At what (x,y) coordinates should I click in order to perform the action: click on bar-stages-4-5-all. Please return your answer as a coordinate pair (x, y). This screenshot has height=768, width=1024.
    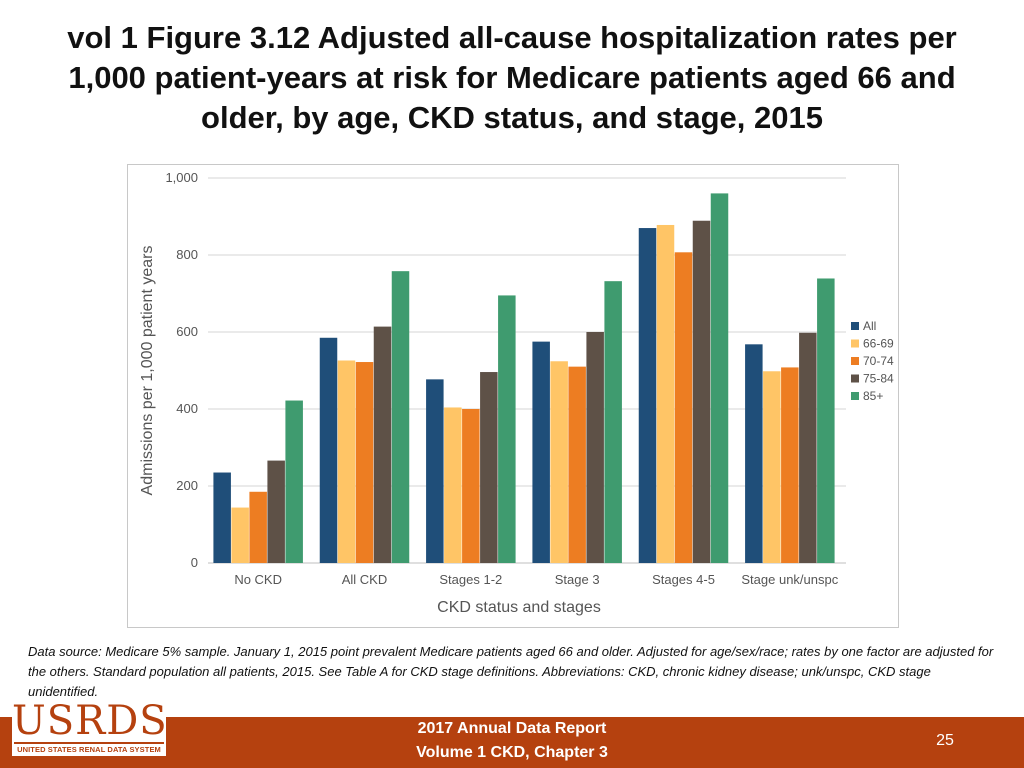
    Looking at the image, I should click on (647, 396).